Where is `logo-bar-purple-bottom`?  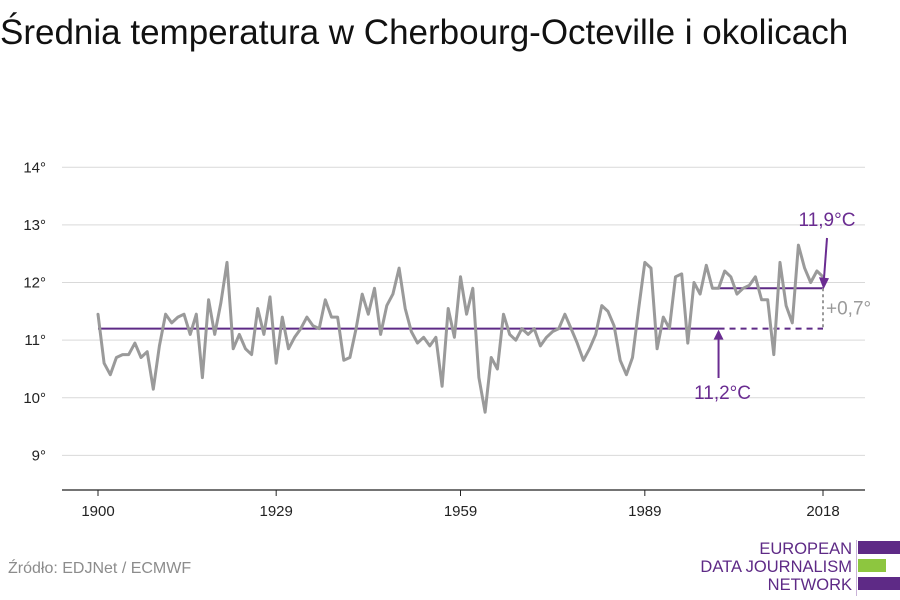
logo-bar-purple-bottom is located at coordinates (879, 583).